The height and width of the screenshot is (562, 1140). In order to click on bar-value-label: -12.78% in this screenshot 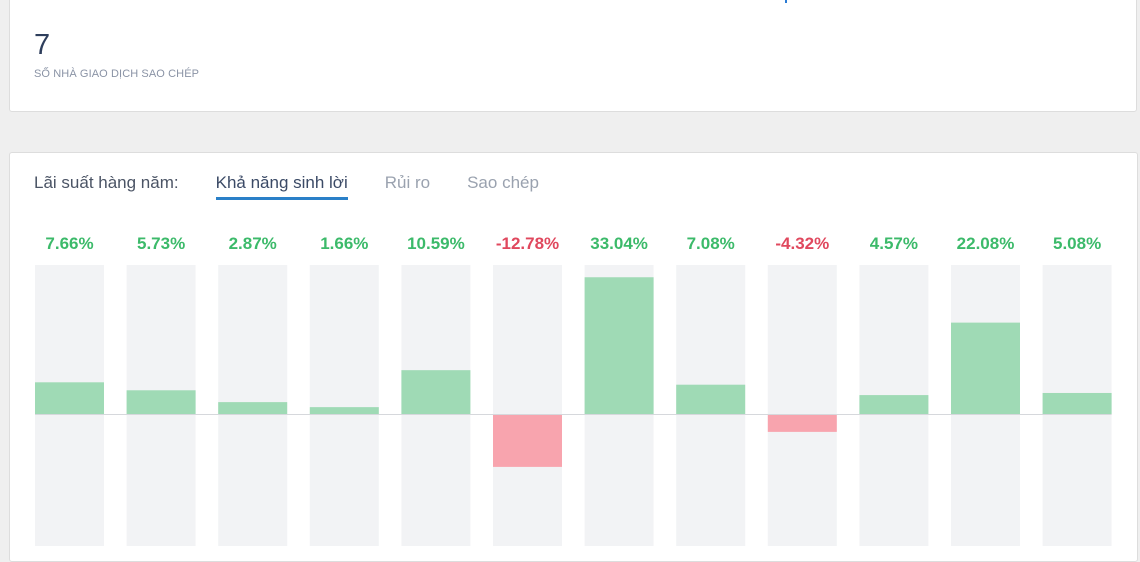, I will do `click(527, 243)`.